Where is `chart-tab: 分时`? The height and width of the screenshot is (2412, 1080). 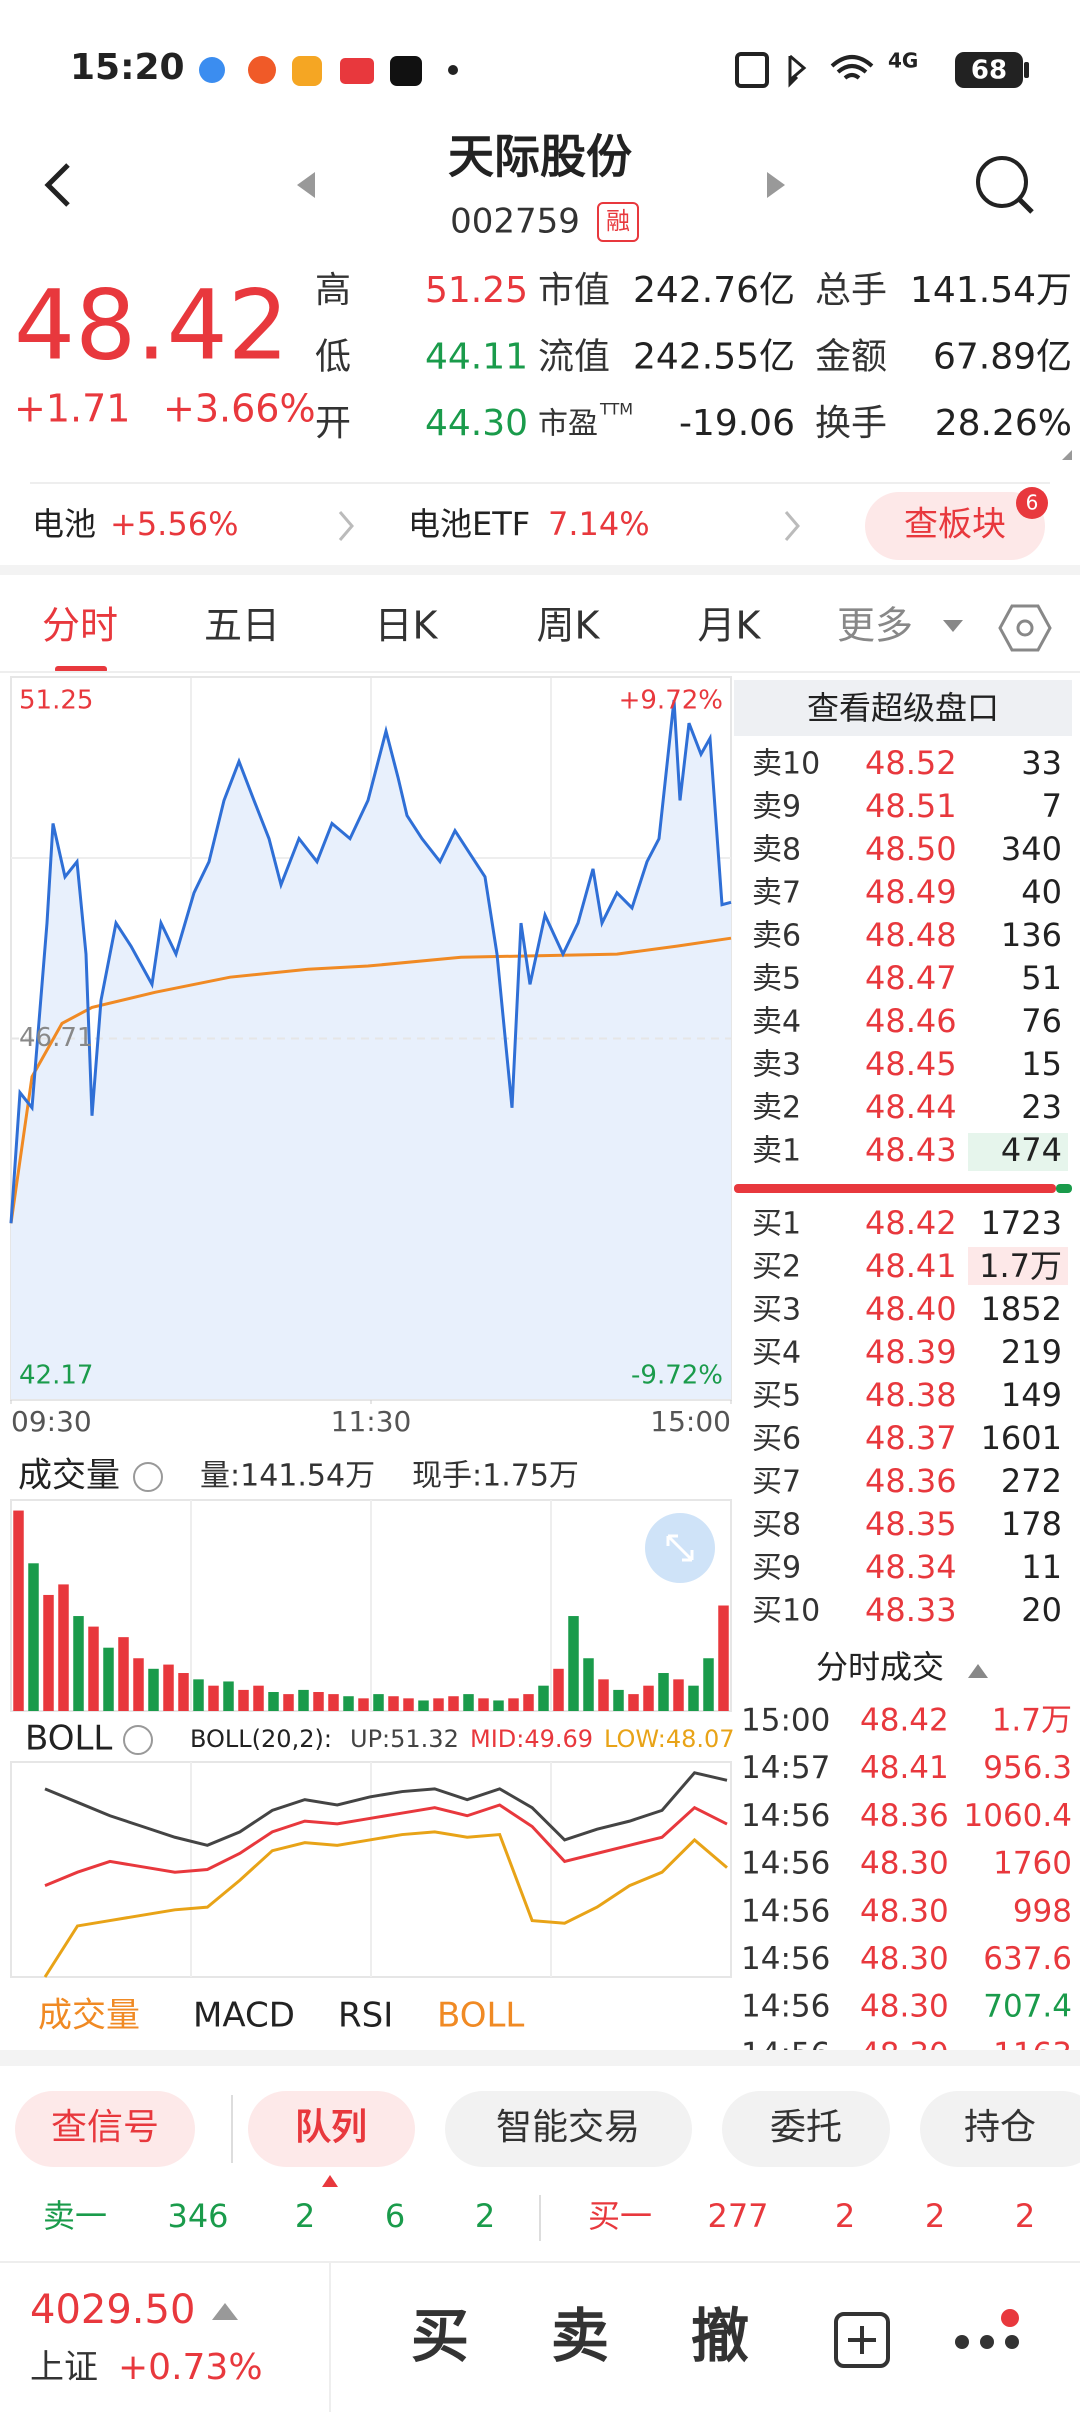 chart-tab: 分时 is located at coordinates (80, 626).